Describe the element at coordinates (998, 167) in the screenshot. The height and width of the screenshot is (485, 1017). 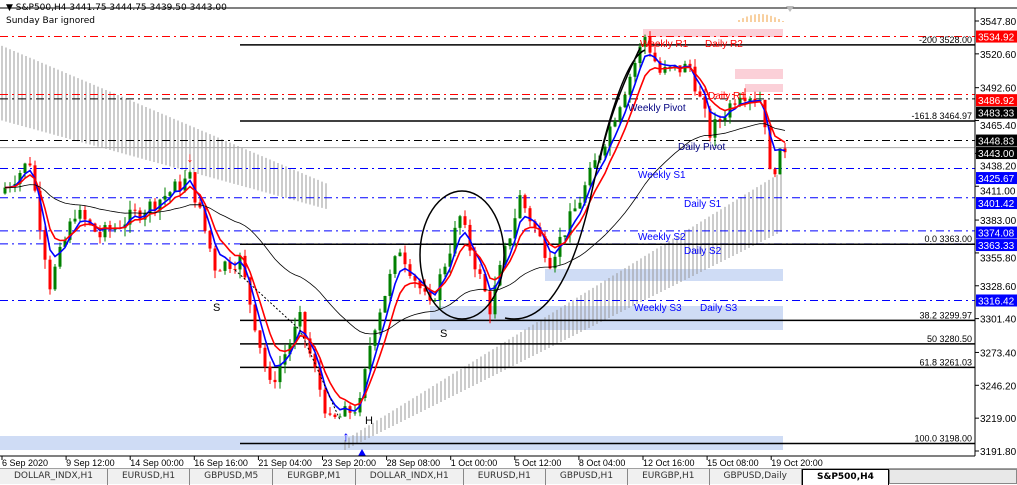
I see `price-tick-label: 3438.20` at that location.